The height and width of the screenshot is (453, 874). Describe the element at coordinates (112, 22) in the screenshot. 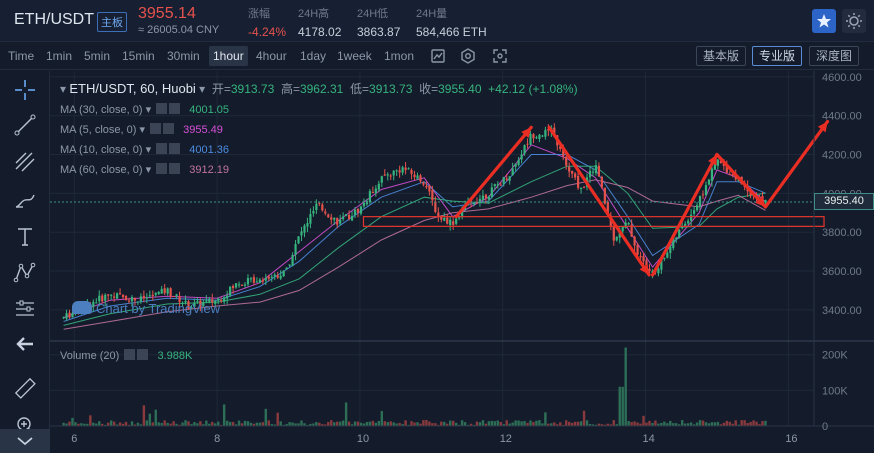

I see `board-badge: 主板` at that location.